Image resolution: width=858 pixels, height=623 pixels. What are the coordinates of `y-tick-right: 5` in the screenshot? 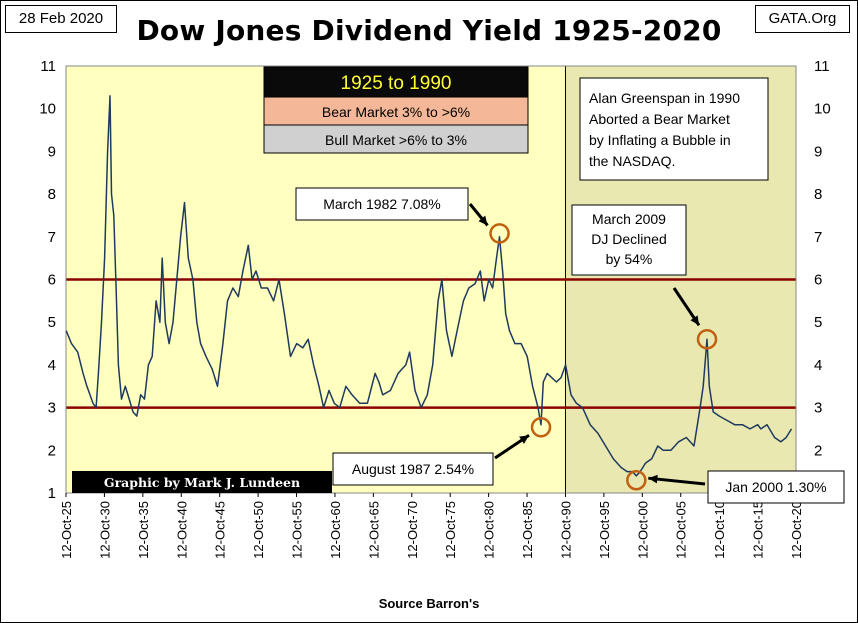 It's located at (818, 322).